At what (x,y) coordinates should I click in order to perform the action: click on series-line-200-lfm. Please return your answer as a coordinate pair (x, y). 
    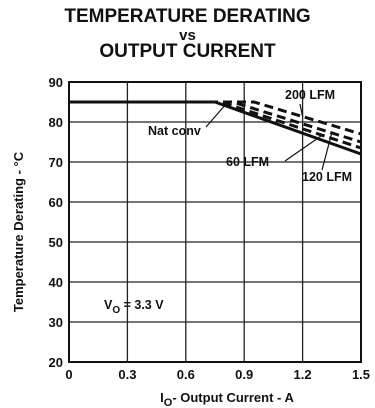
    Looking at the image, I should click on (215, 118).